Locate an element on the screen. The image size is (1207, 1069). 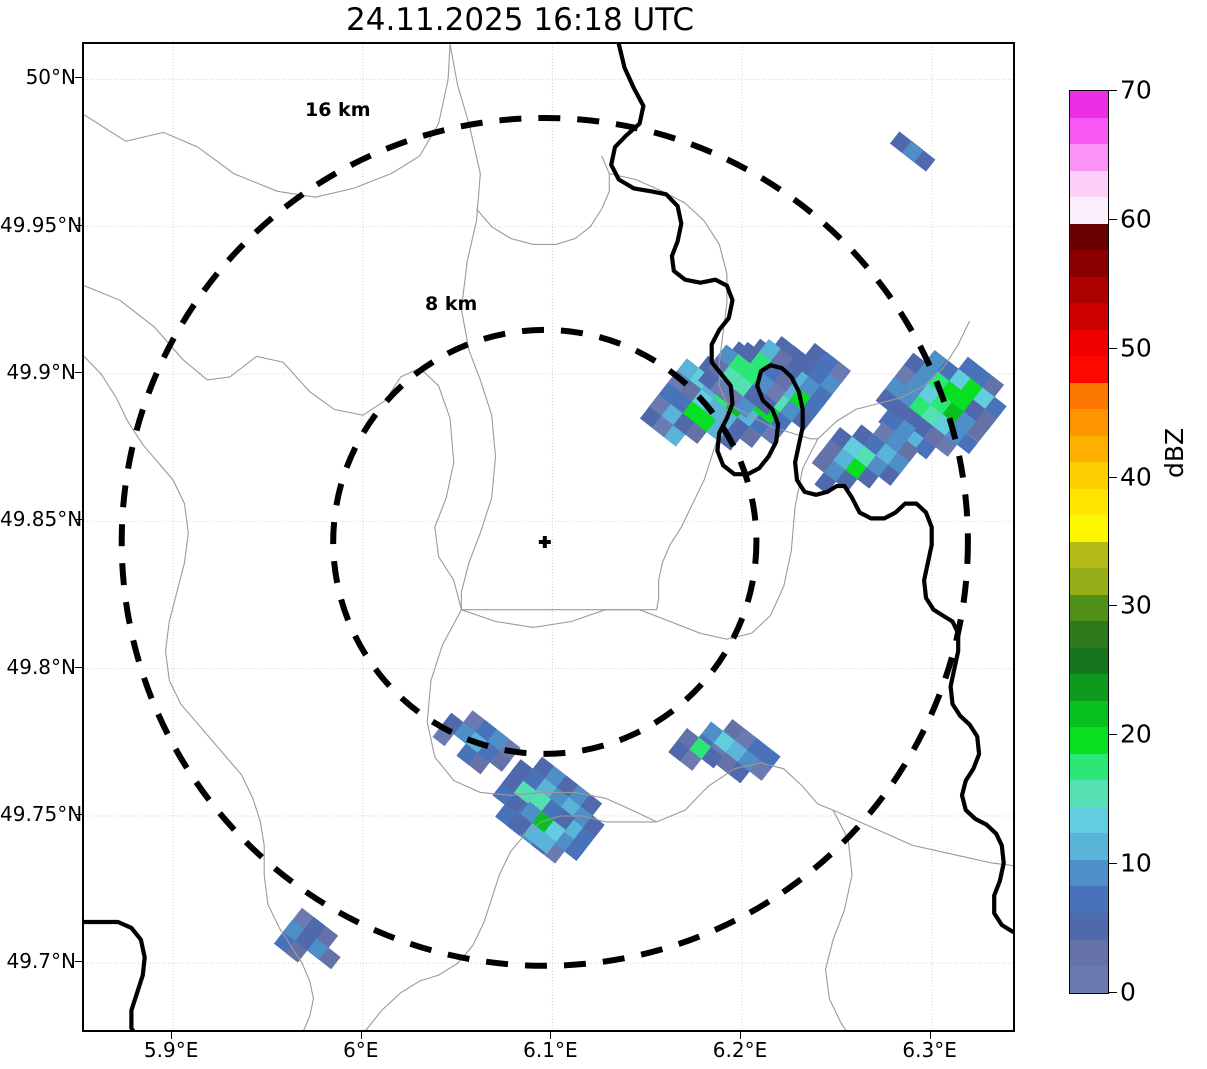
country-border-southwest is located at coordinates (115, 974).